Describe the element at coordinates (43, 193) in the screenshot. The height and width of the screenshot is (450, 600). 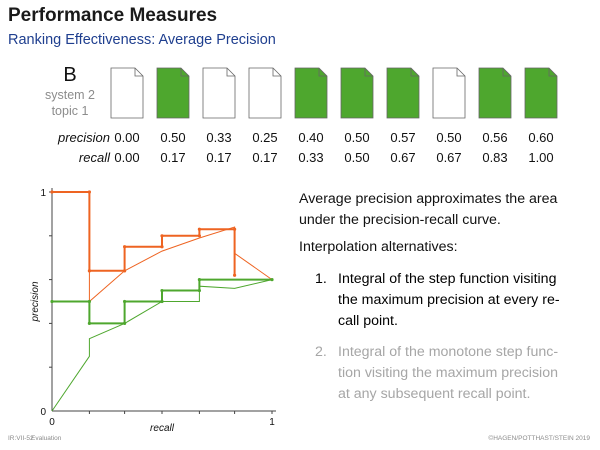
I see `y-tick-label: 1` at that location.